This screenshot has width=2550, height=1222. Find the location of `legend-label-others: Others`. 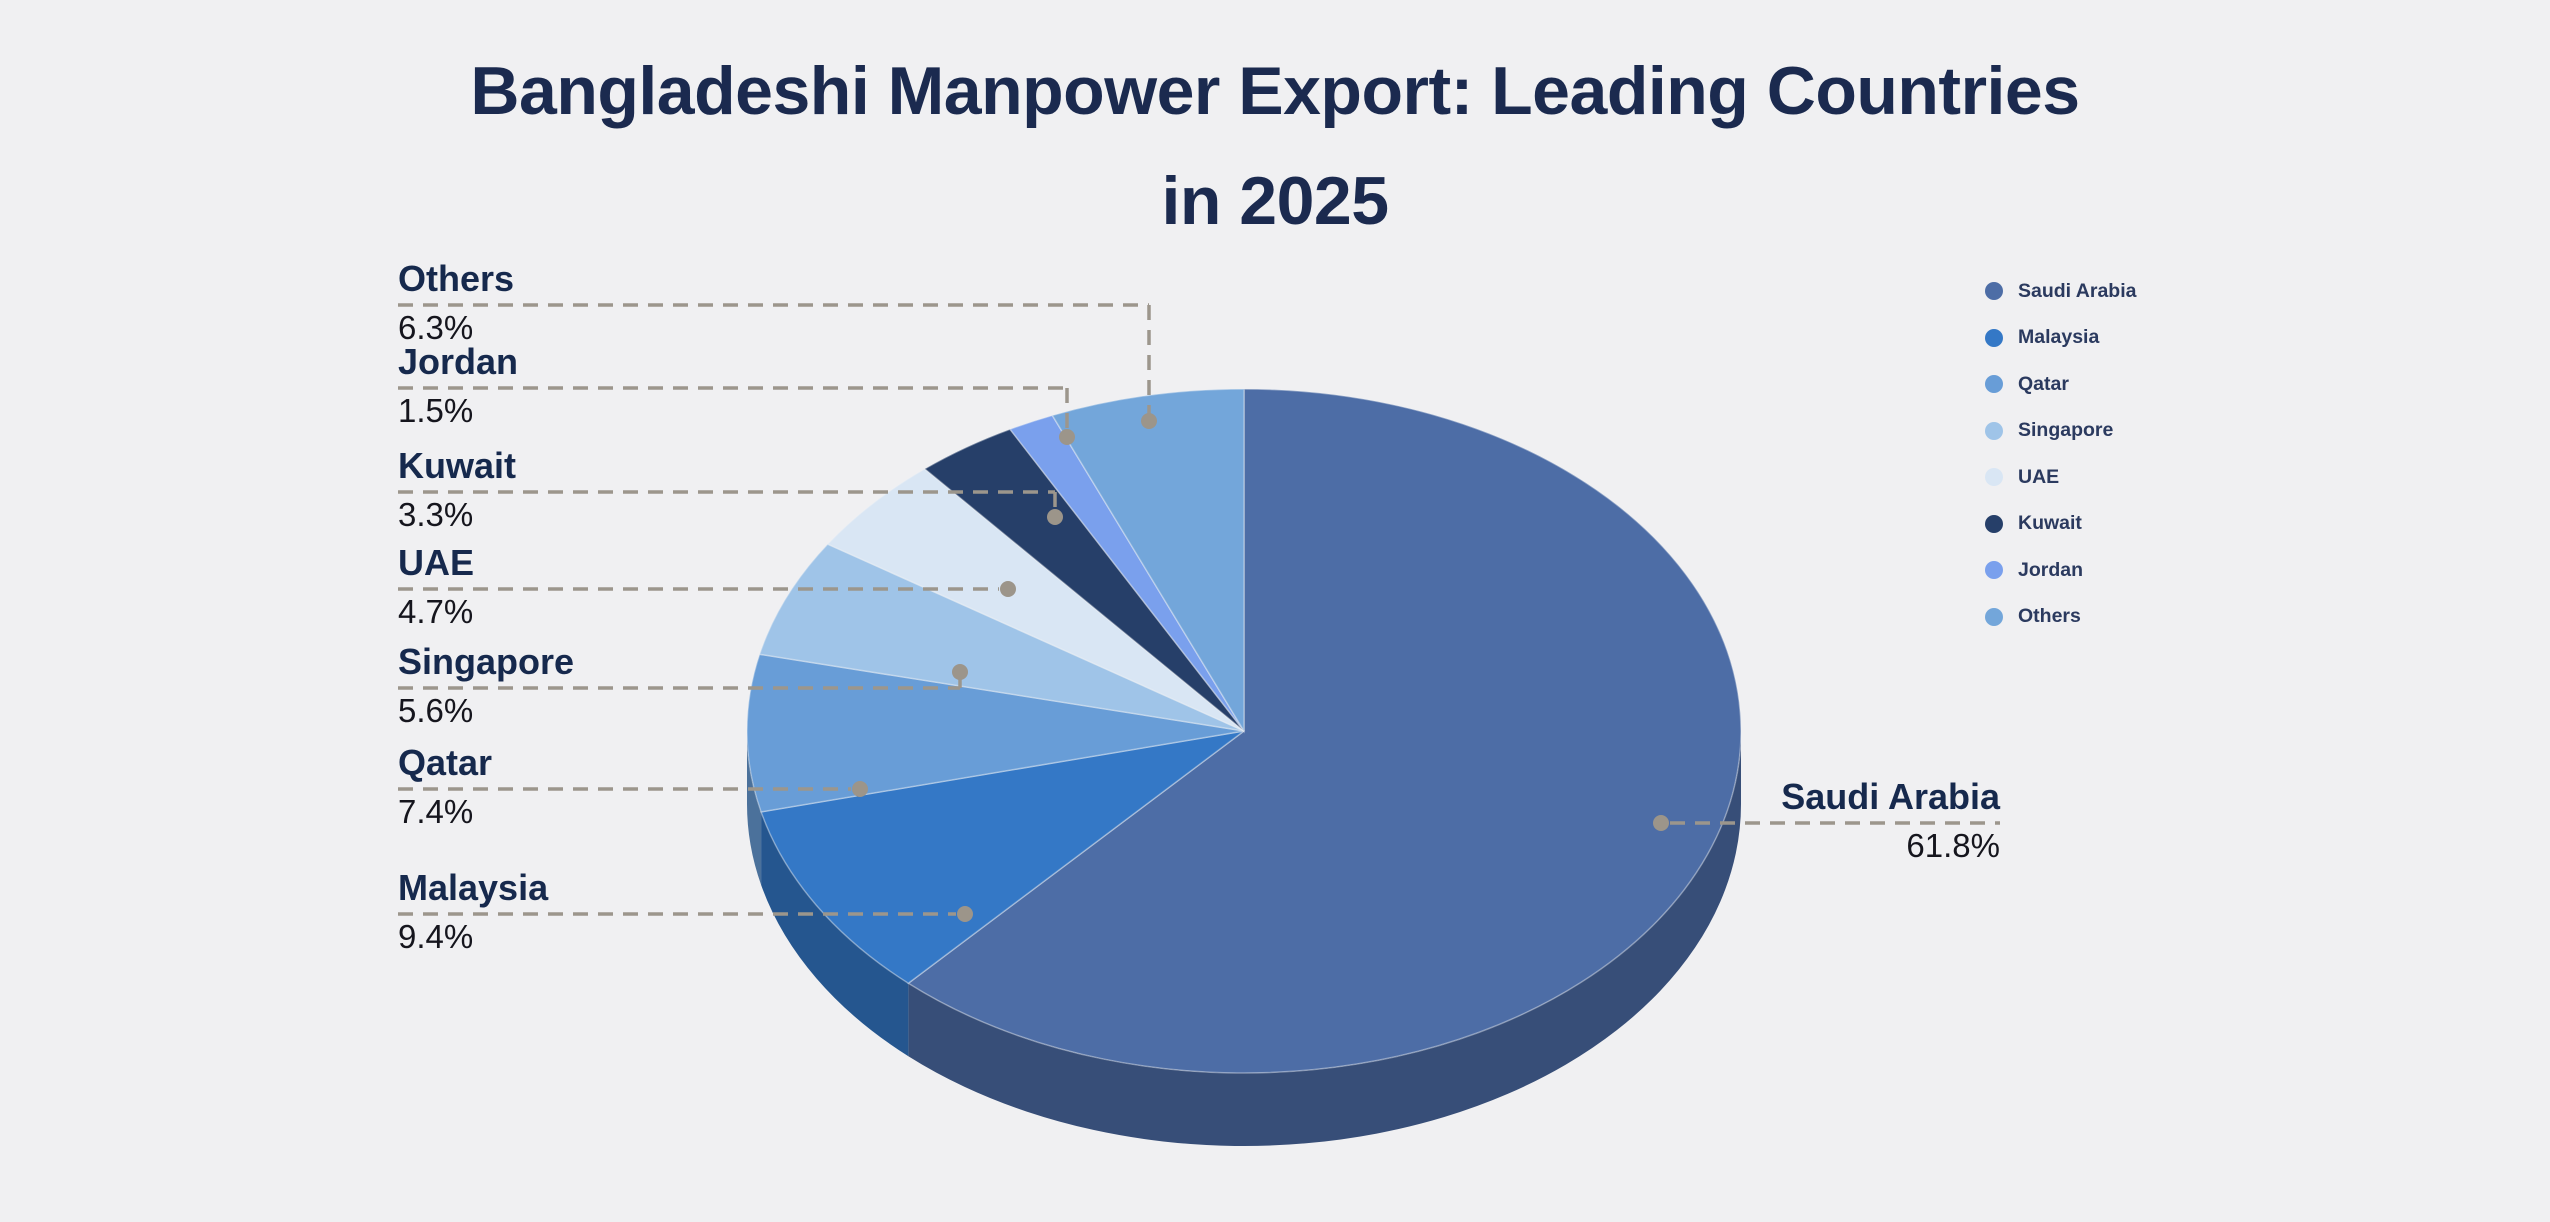

legend-label-others: Others is located at coordinates (2049, 616).